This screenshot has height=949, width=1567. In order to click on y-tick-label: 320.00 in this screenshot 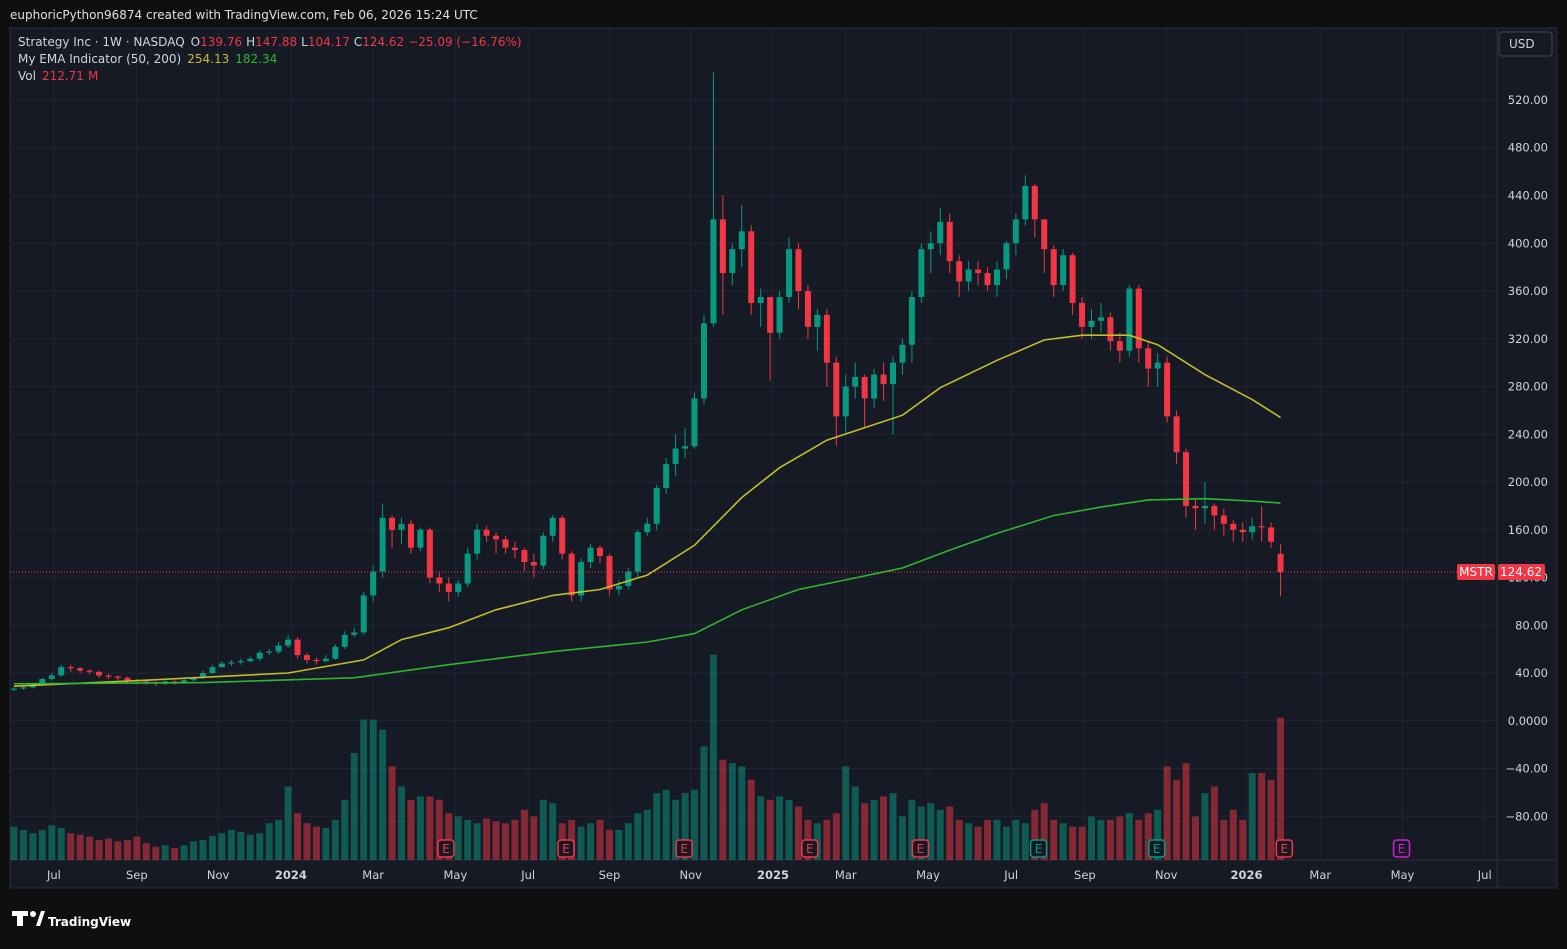, I will do `click(1528, 339)`.